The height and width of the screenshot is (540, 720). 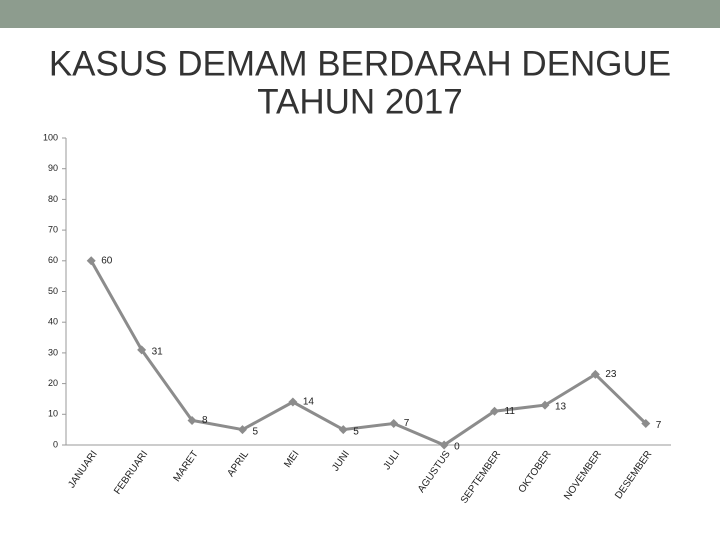 I want to click on x-tick-label: FEBRUARI, so click(x=131, y=473).